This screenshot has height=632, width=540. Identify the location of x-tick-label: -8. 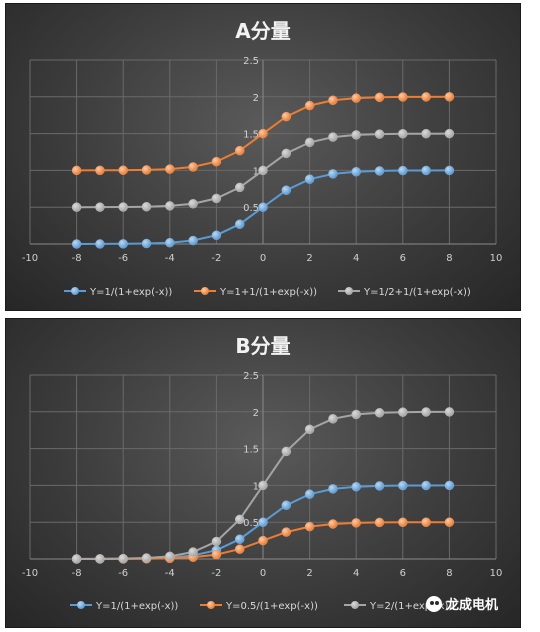
(77, 258).